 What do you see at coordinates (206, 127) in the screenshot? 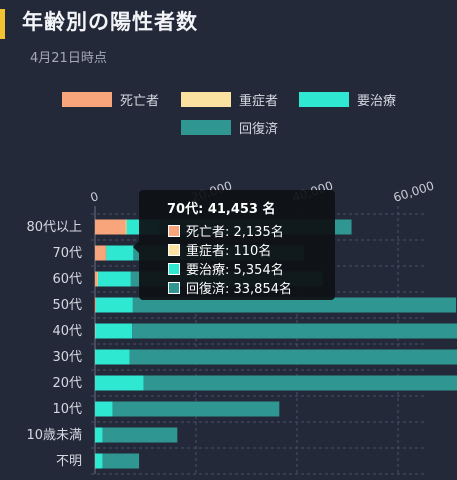
I see `legend-swatch-recovered` at bounding box center [206, 127].